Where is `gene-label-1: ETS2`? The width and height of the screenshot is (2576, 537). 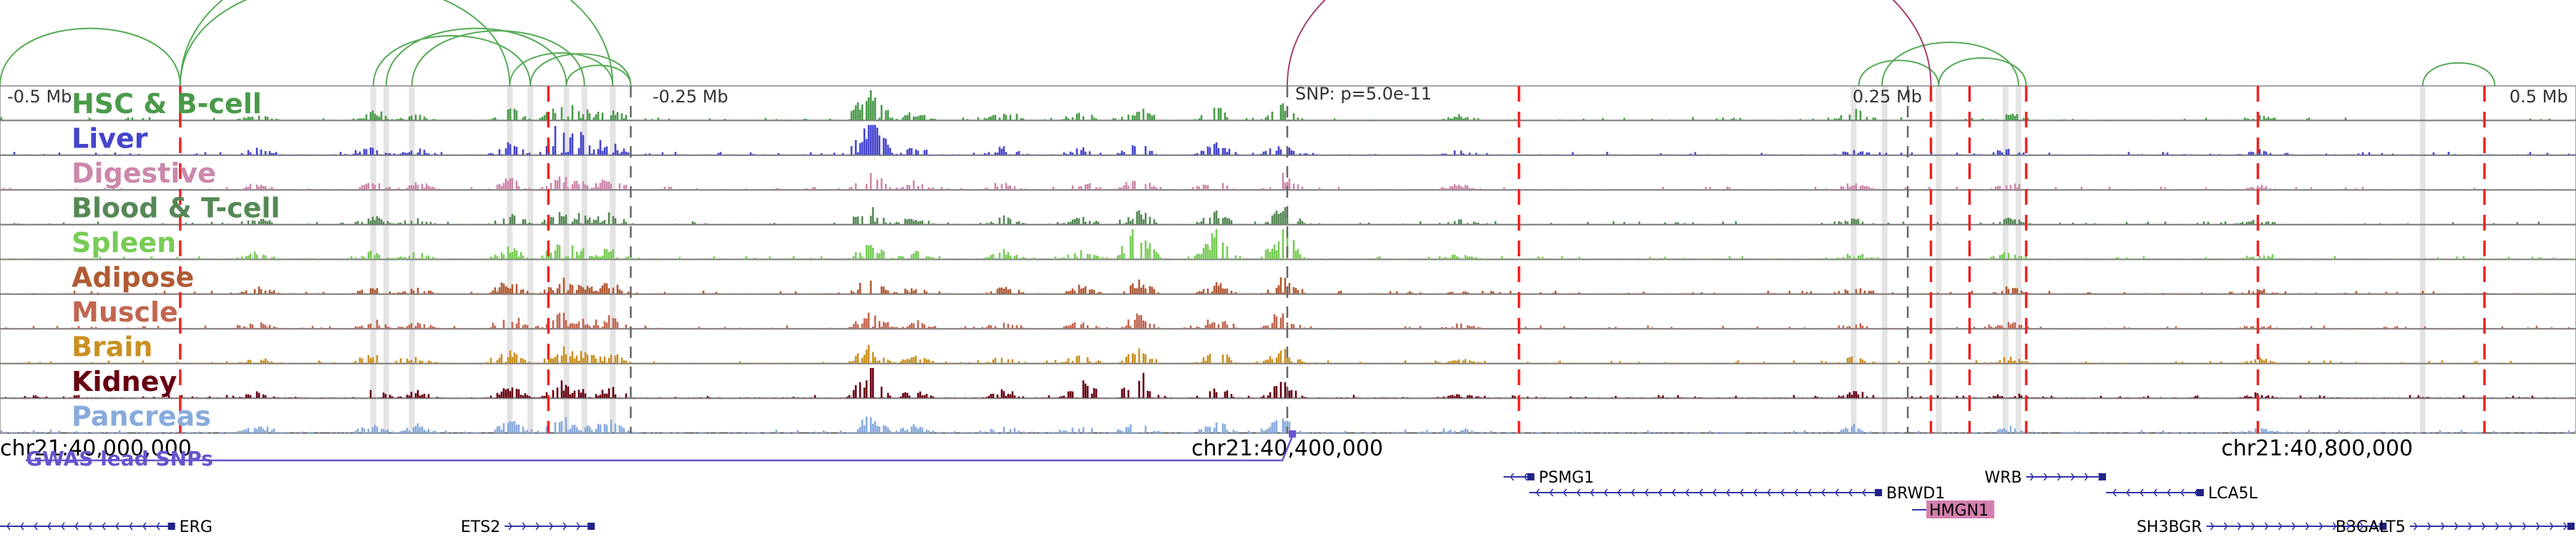 gene-label-1: ETS2 is located at coordinates (480, 527).